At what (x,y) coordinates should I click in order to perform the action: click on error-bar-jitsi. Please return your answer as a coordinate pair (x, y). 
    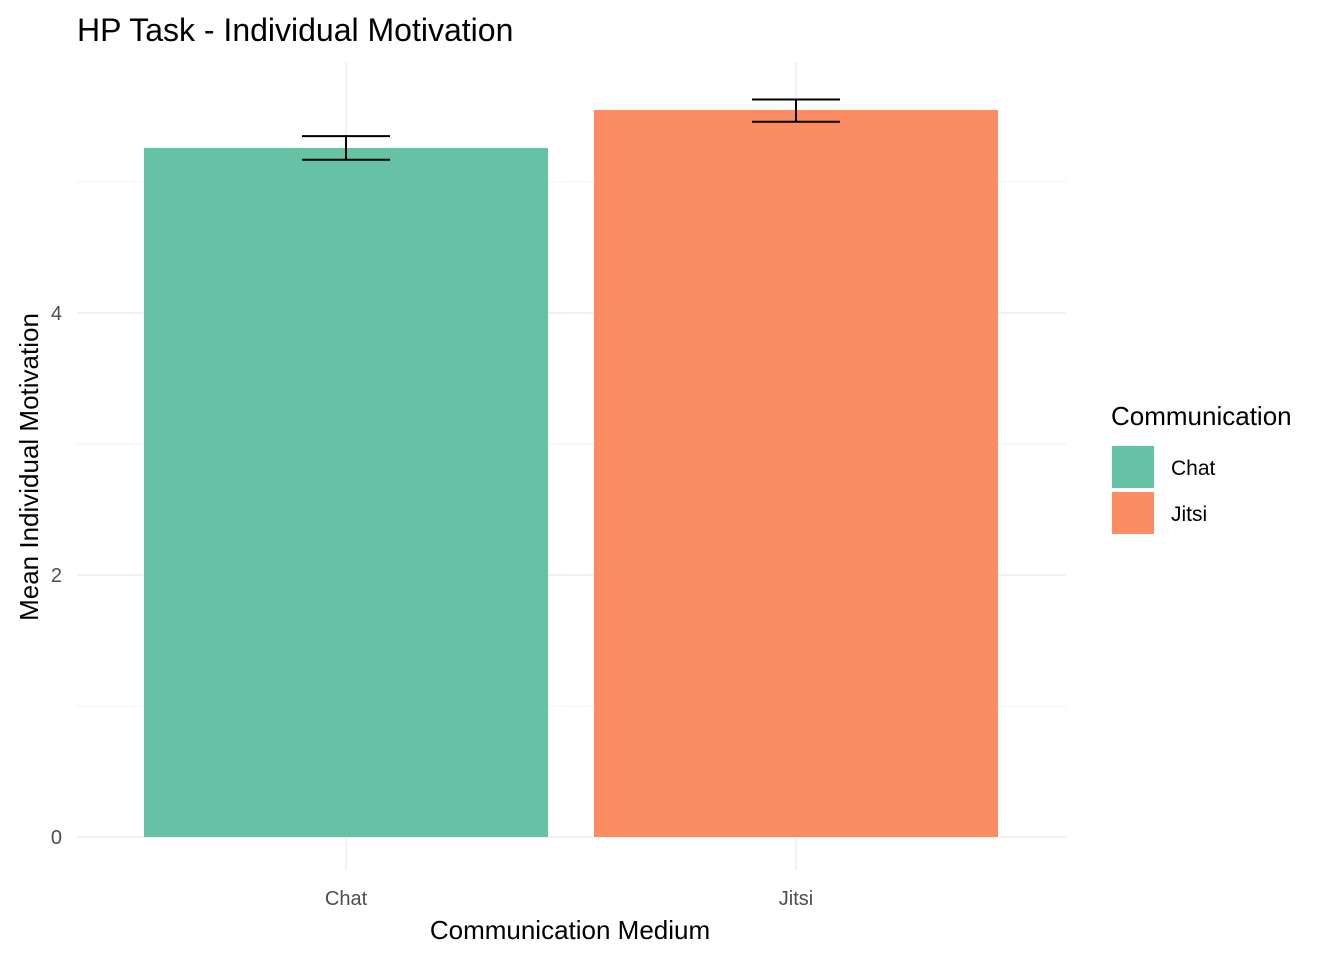
    Looking at the image, I should click on (796, 110).